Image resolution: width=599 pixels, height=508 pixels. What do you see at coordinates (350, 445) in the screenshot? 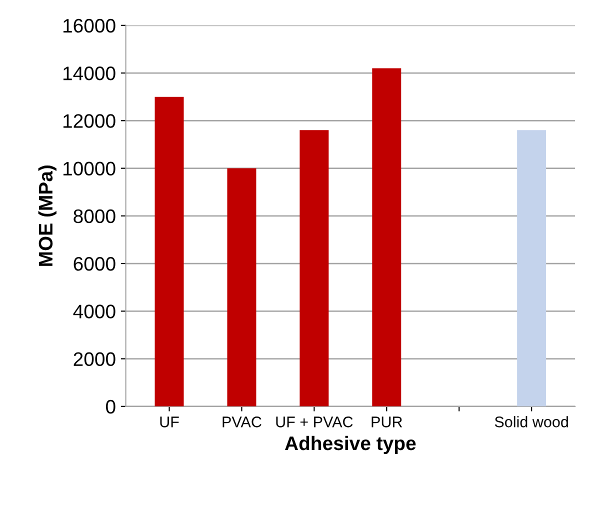
I see `x-axis-title: Adhesive type` at bounding box center [350, 445].